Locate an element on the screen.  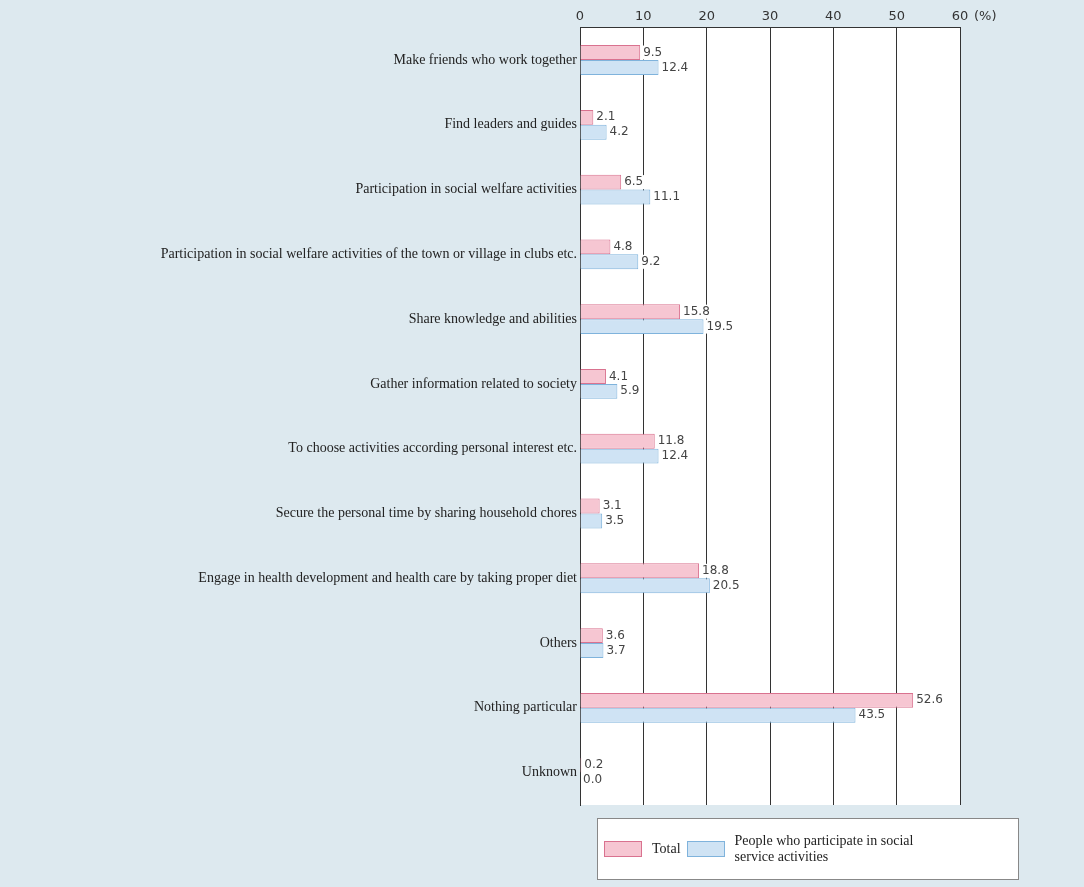
data-label: 15.8 is located at coordinates (696, 310).